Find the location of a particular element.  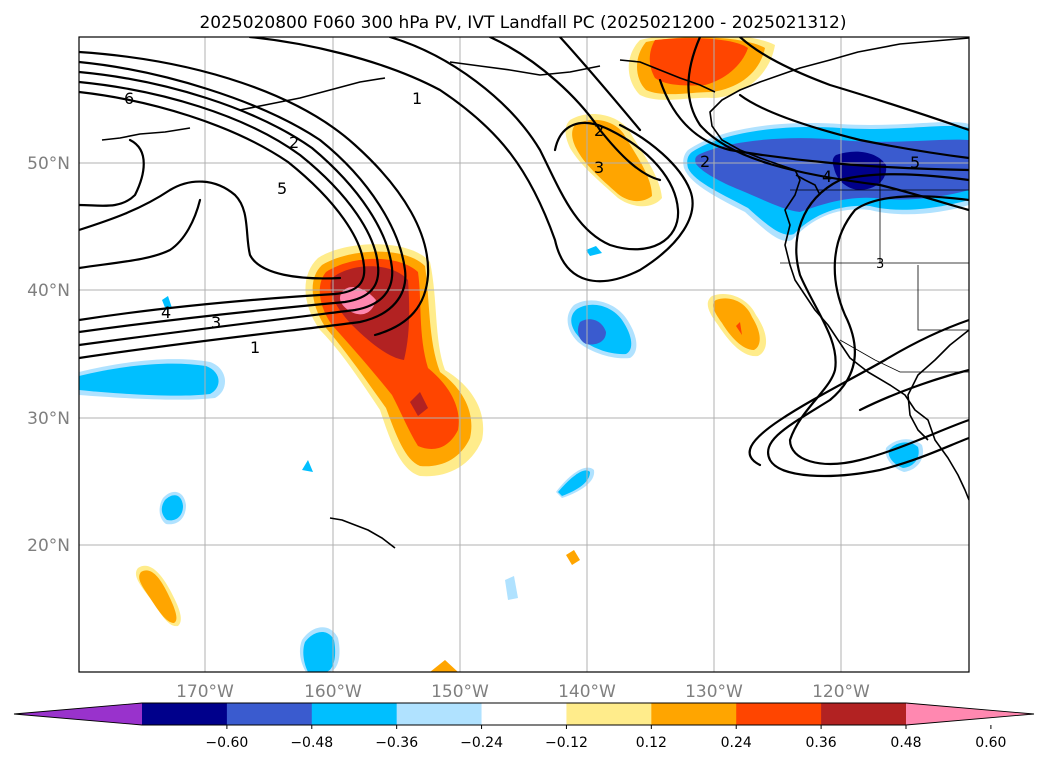

colorbar-tick-label: −0.36 is located at coordinates (396, 743).